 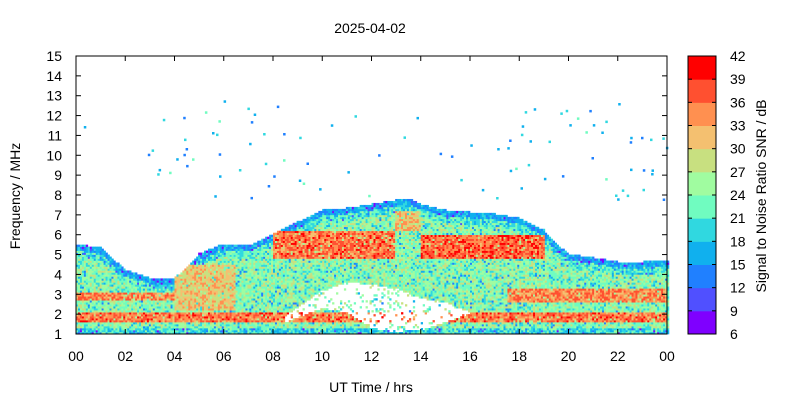 What do you see at coordinates (58, 235) in the screenshot?
I see `y-tick-label: 6` at bounding box center [58, 235].